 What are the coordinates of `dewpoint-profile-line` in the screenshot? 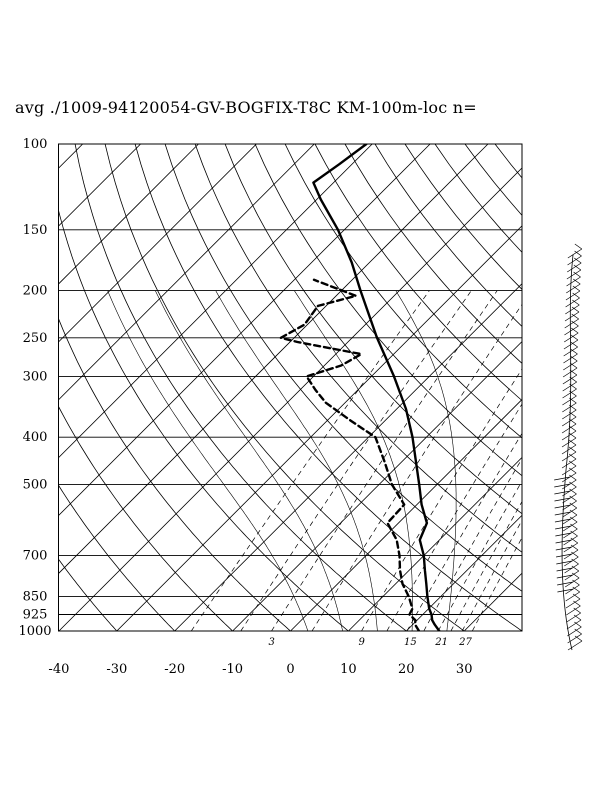 It's located at (350, 454).